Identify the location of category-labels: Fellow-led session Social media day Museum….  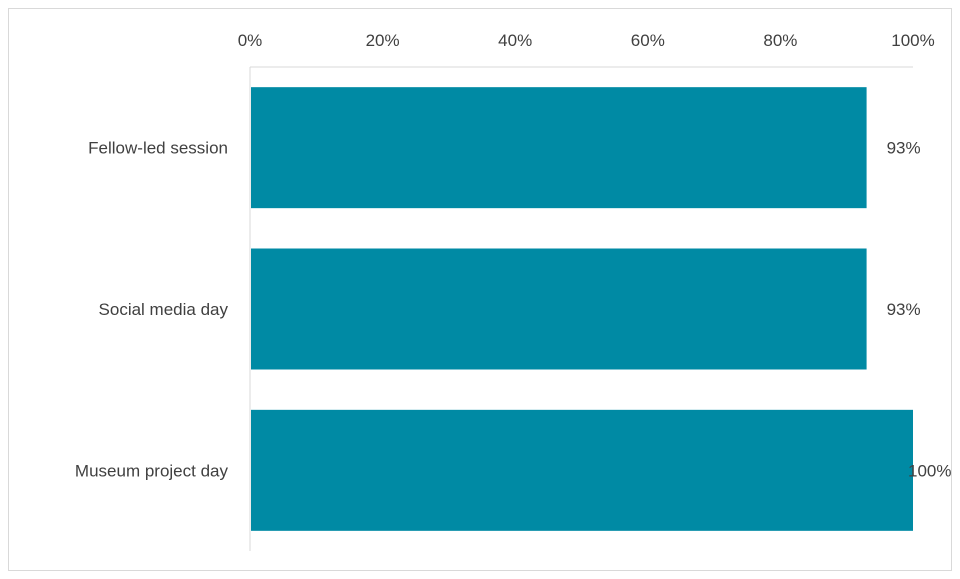
(152, 310).